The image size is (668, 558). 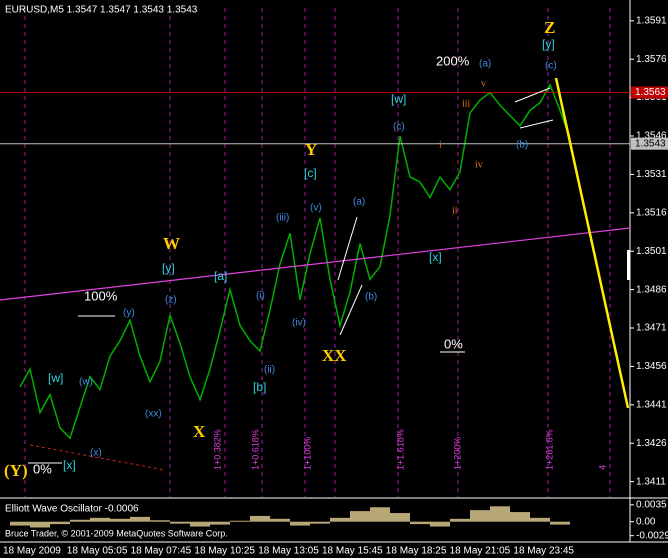 I want to click on wave-label: ii, so click(x=455, y=210).